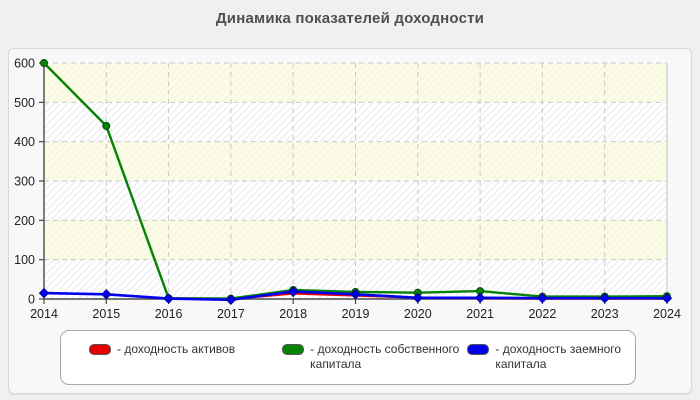 The image size is (700, 400). What do you see at coordinates (558, 356) in the screenshot?
I see `legend-label: - доходность заемного капитала` at bounding box center [558, 356].